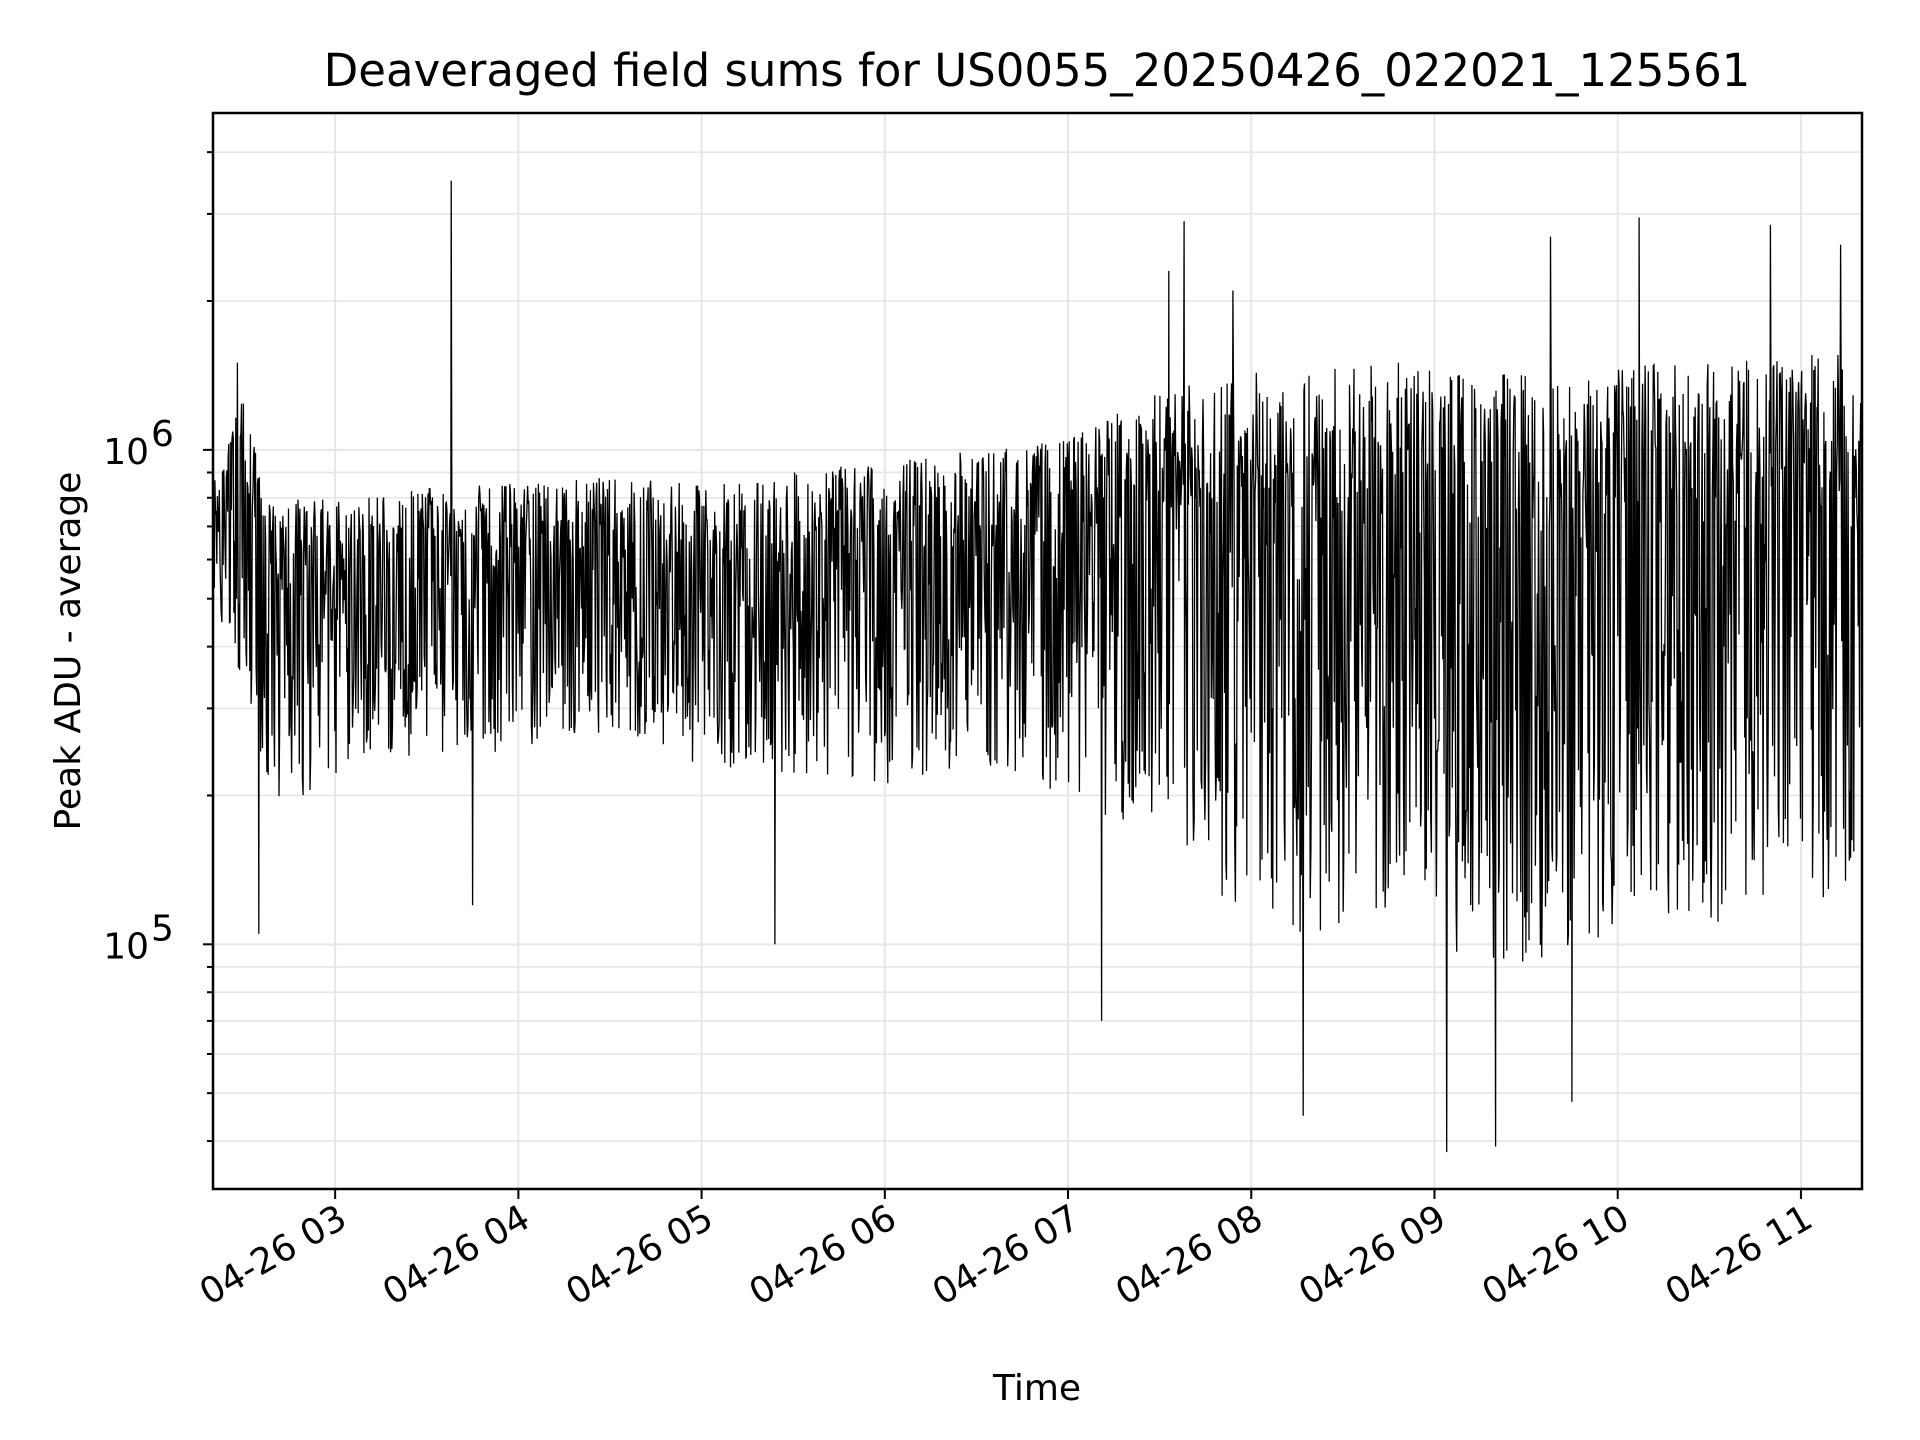 Image resolution: width=1920 pixels, height=1440 pixels. What do you see at coordinates (1036, 1388) in the screenshot?
I see `x-axis-label: Time` at bounding box center [1036, 1388].